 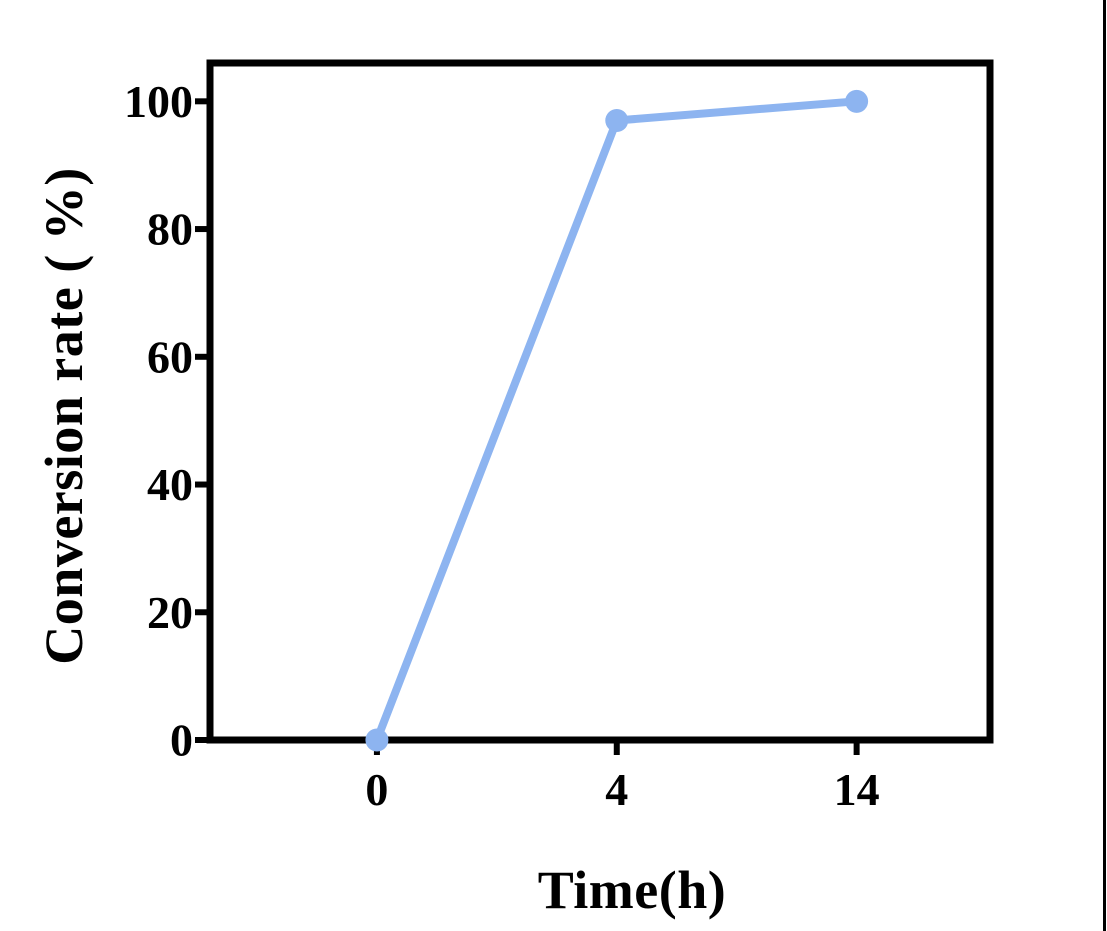 What do you see at coordinates (170, 229) in the screenshot?
I see `y-tick-label: 80` at bounding box center [170, 229].